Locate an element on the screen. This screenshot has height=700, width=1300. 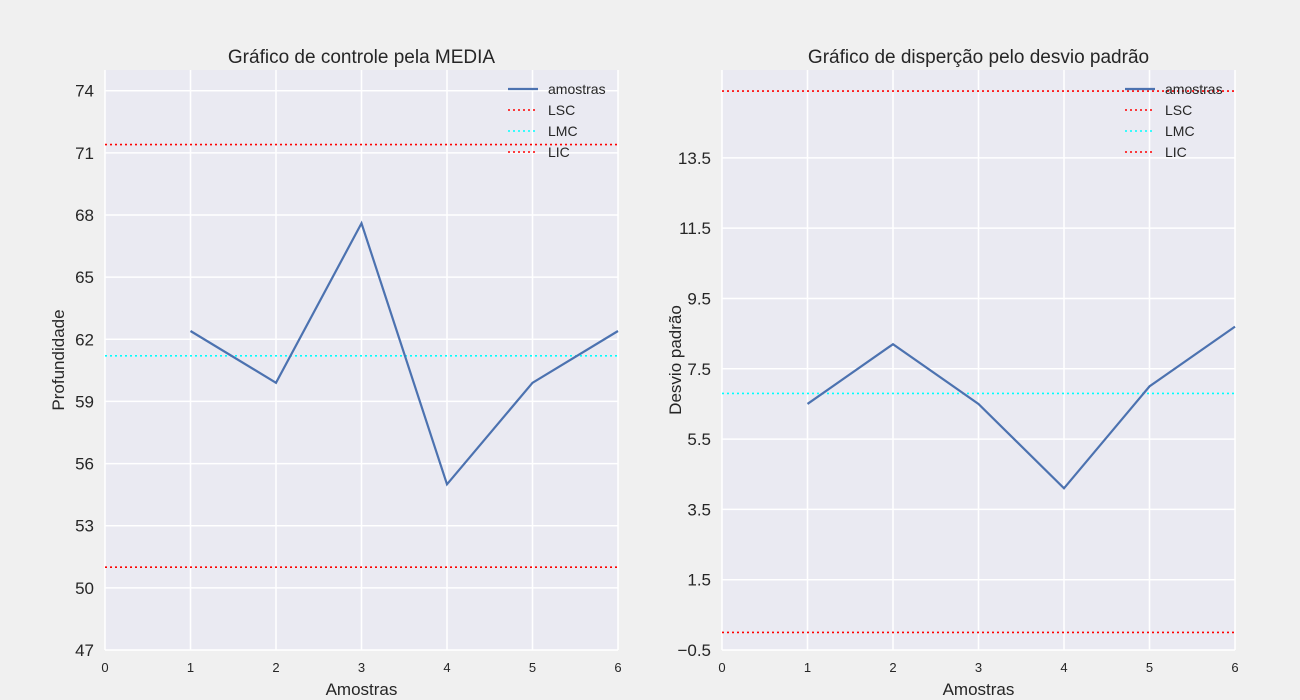
y-tick-label: 9.5 is located at coordinates (699, 298).